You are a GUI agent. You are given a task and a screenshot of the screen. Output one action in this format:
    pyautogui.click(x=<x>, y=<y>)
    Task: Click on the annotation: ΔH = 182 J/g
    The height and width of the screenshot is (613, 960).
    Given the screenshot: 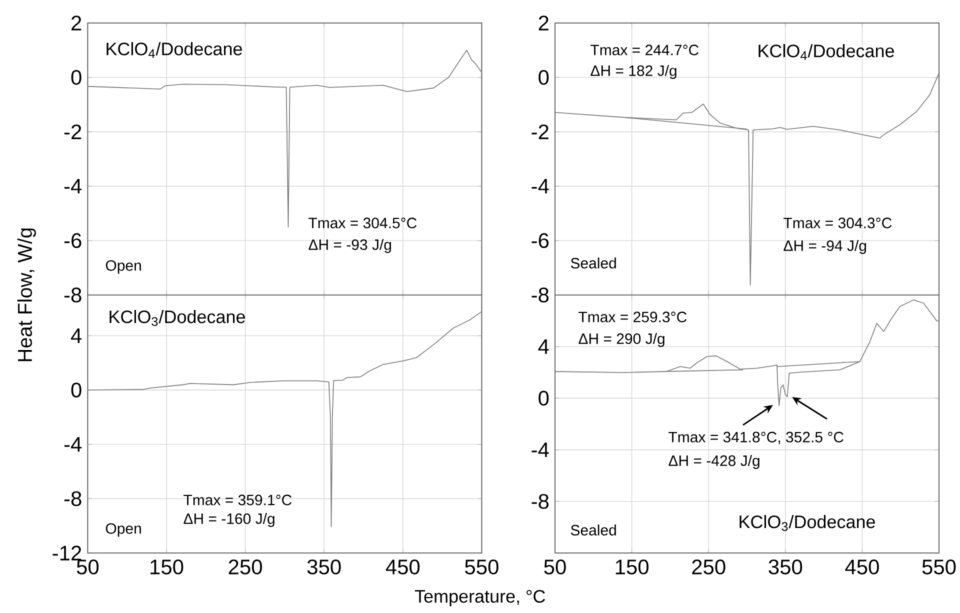 What is the action you would take?
    pyautogui.click(x=633, y=72)
    